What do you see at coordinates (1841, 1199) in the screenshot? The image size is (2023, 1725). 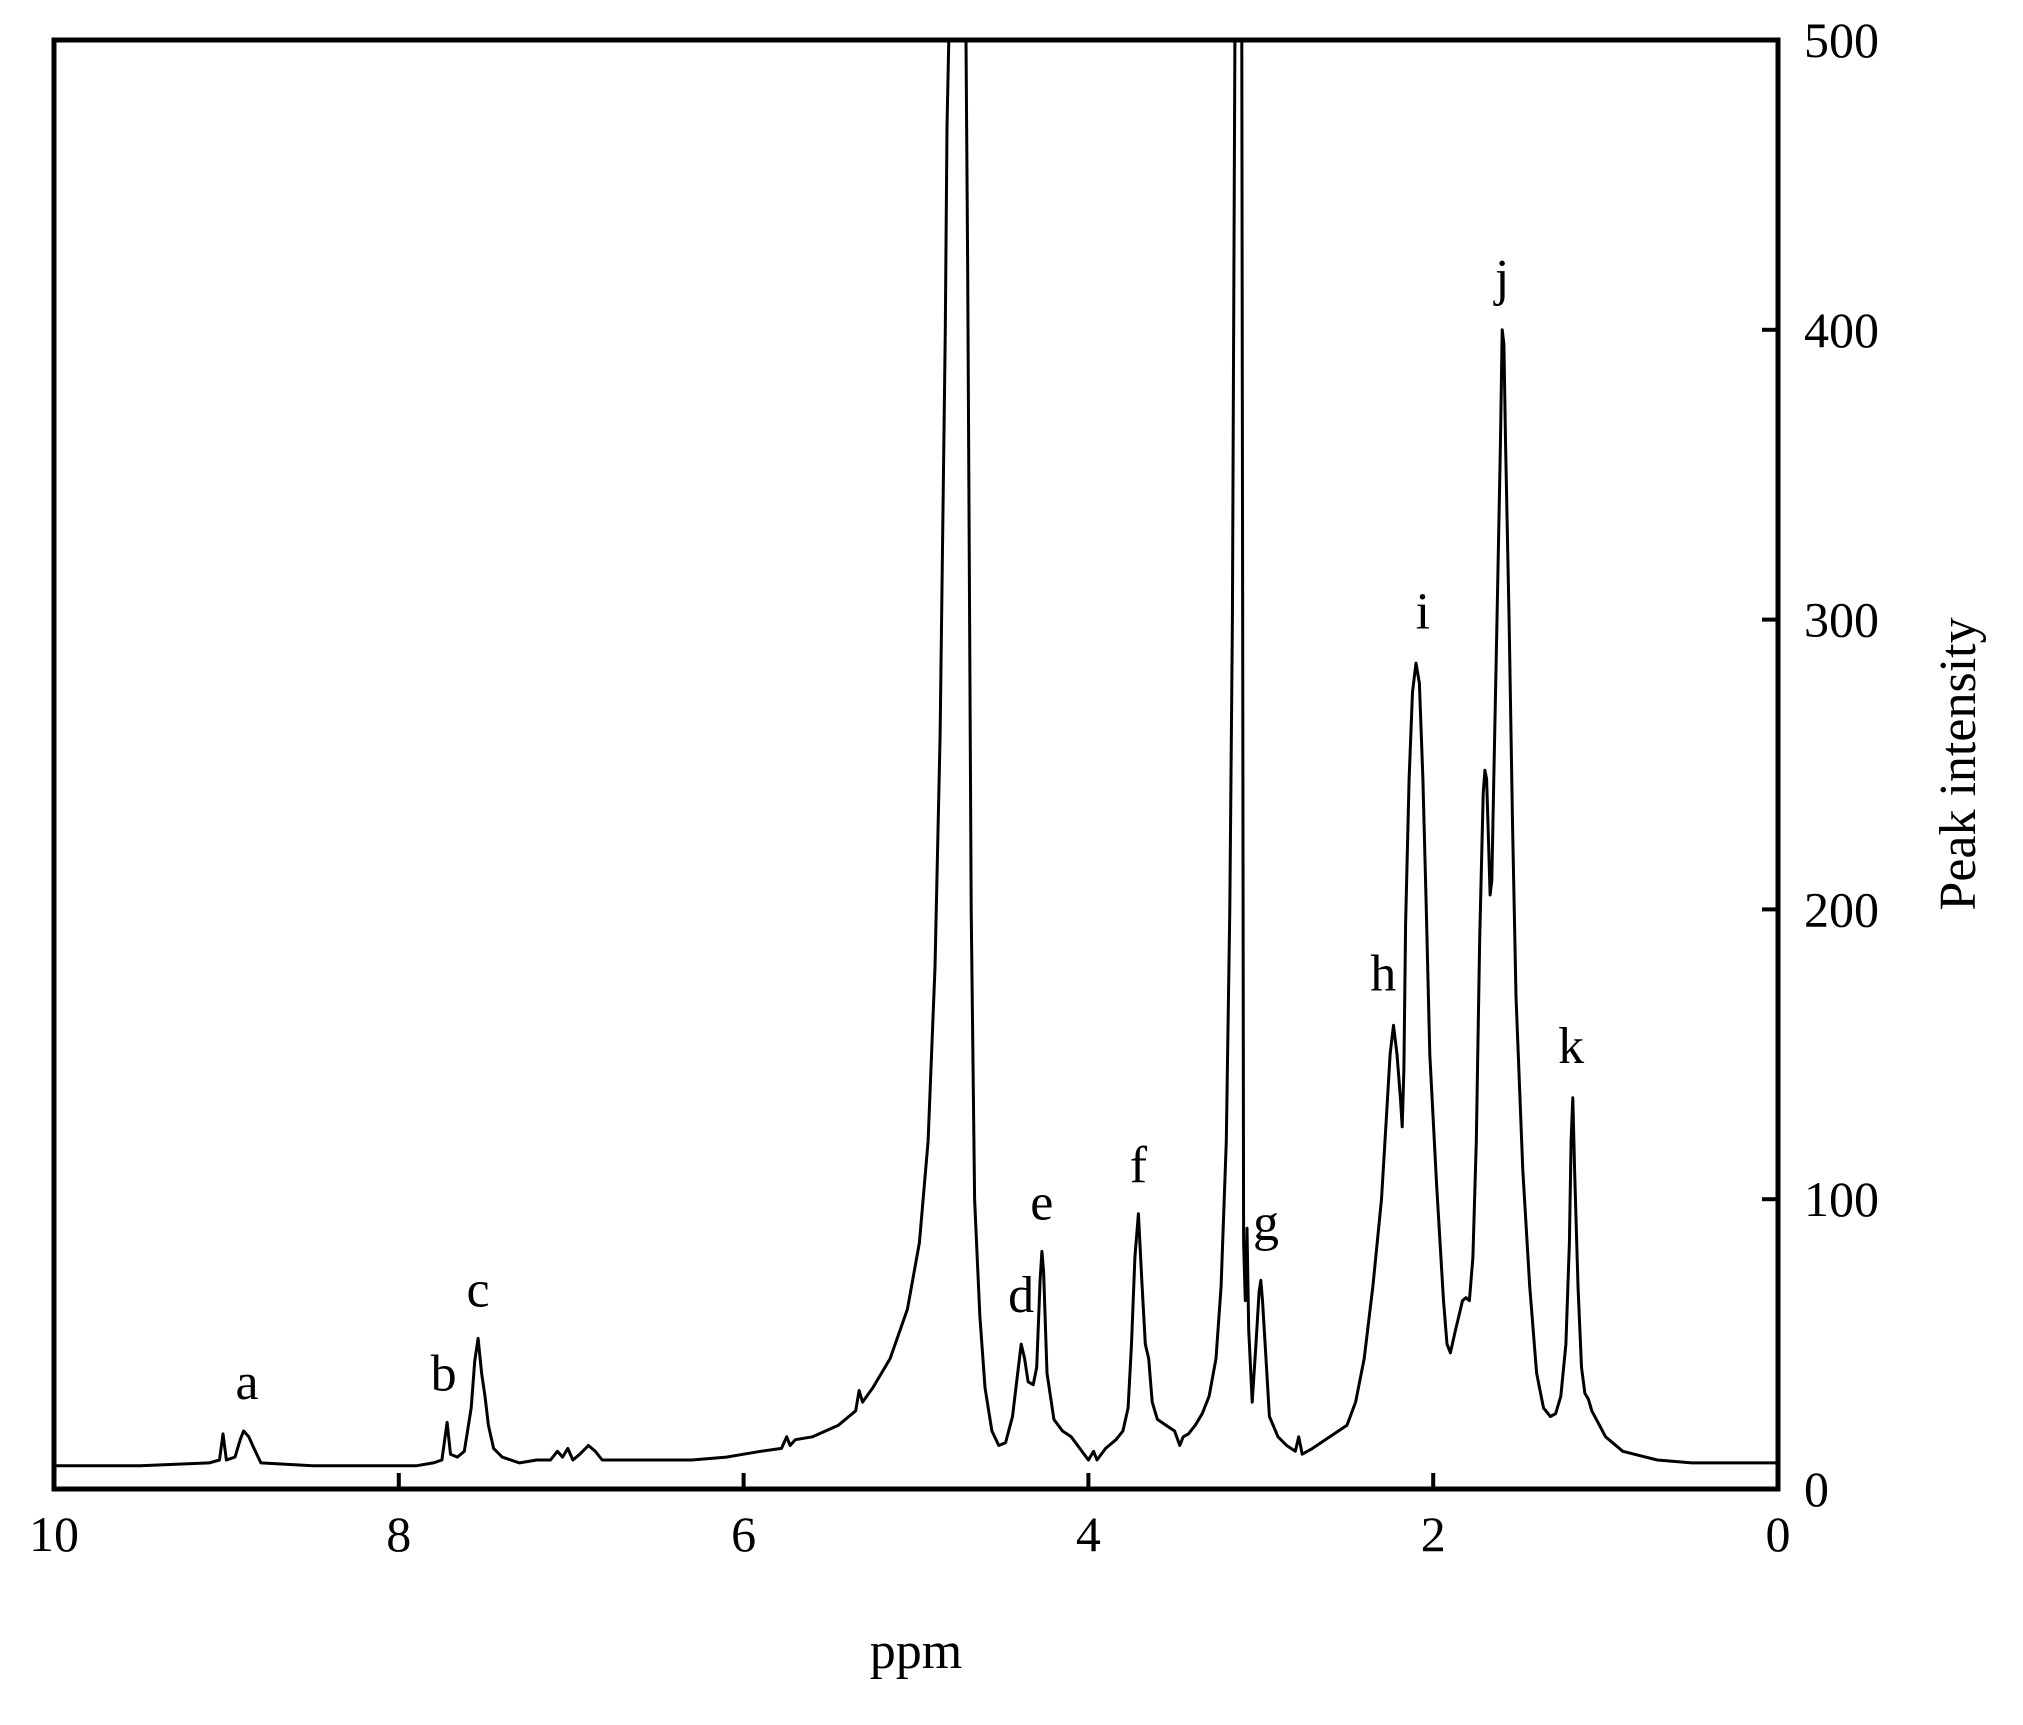 I see `y-tick-label: 100` at bounding box center [1841, 1199].